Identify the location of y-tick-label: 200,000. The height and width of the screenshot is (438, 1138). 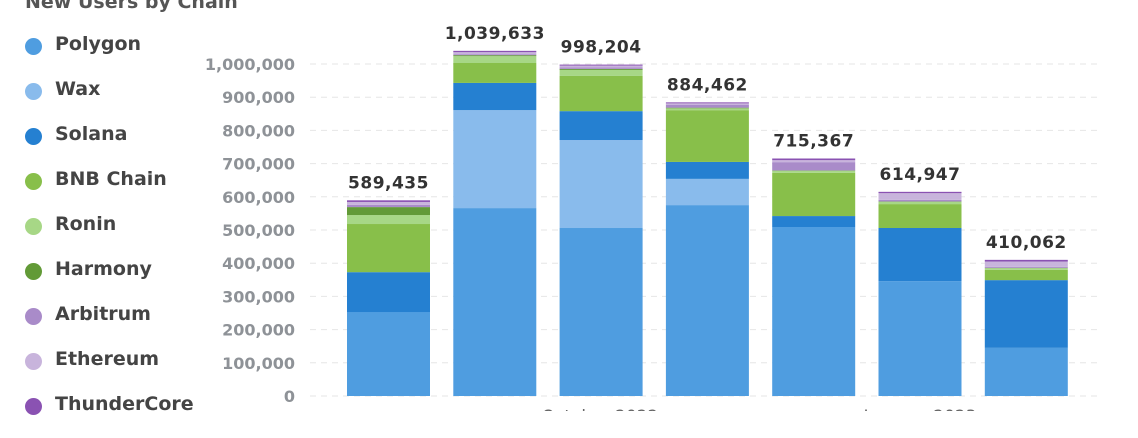
(258, 330).